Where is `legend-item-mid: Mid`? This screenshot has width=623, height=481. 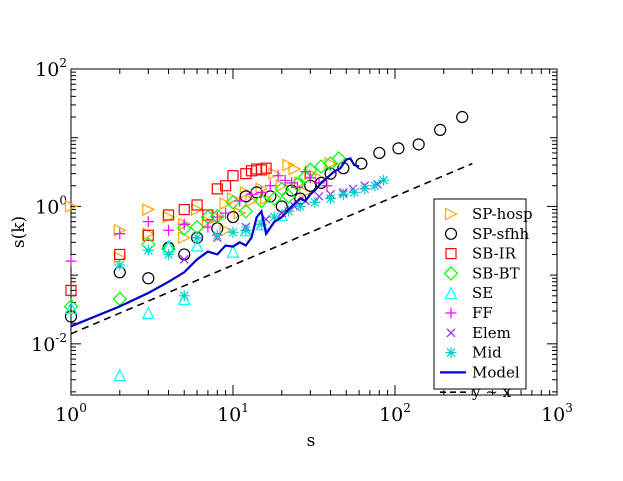 legend-item-mid: Mid is located at coordinates (473, 353).